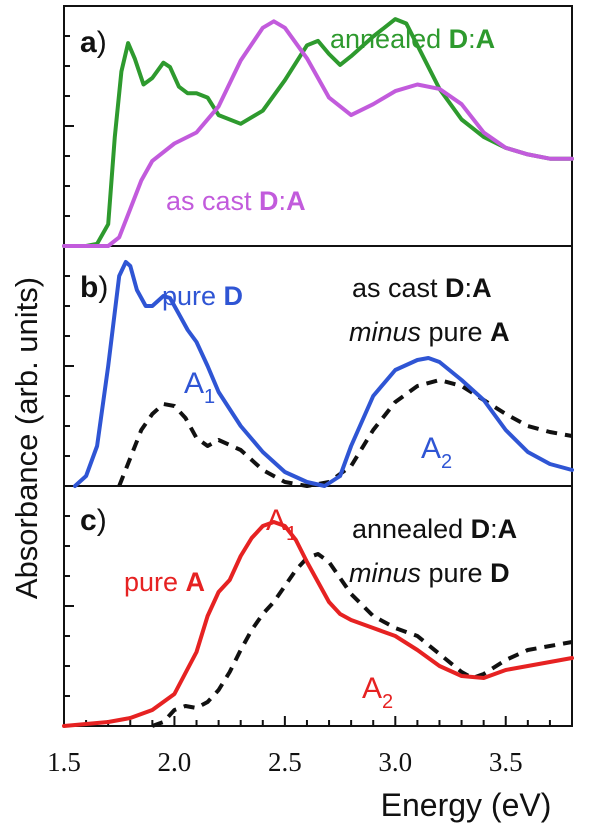 The height and width of the screenshot is (837, 600). I want to click on panel-a-letter: a, so click(88, 42).